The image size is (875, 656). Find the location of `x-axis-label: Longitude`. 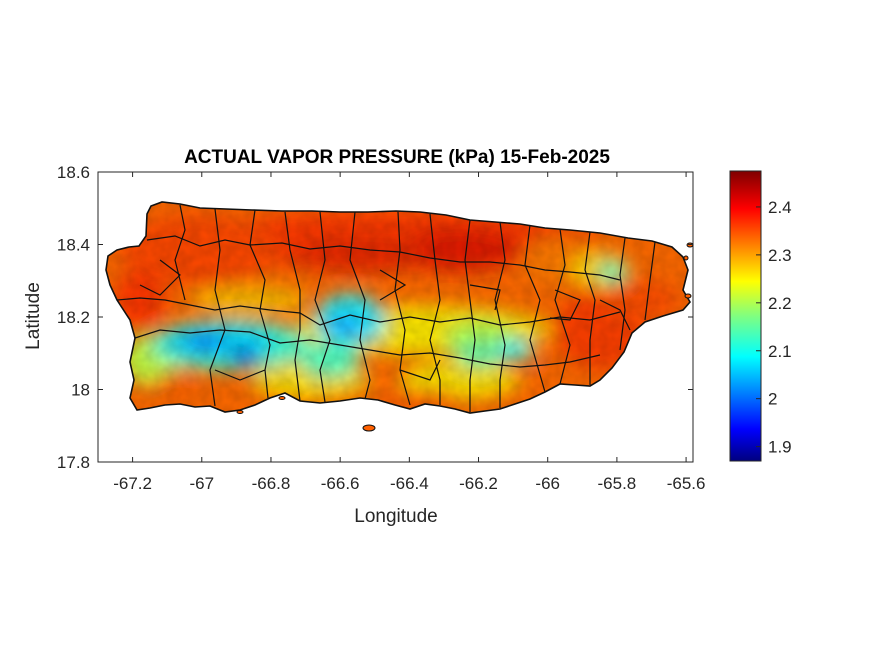

x-axis-label: Longitude is located at coordinates (395, 516).